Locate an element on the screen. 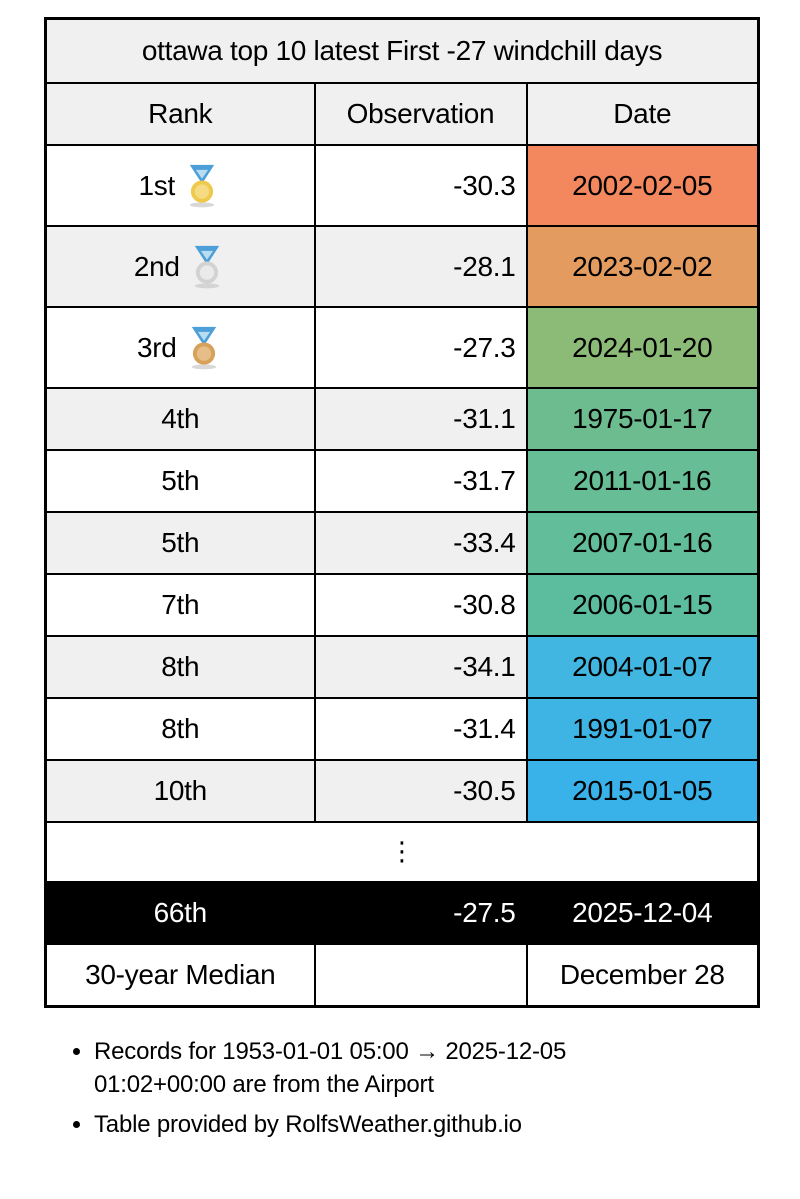 The height and width of the screenshot is (1199, 800). observation-cell: -34.1 is located at coordinates (420, 667).